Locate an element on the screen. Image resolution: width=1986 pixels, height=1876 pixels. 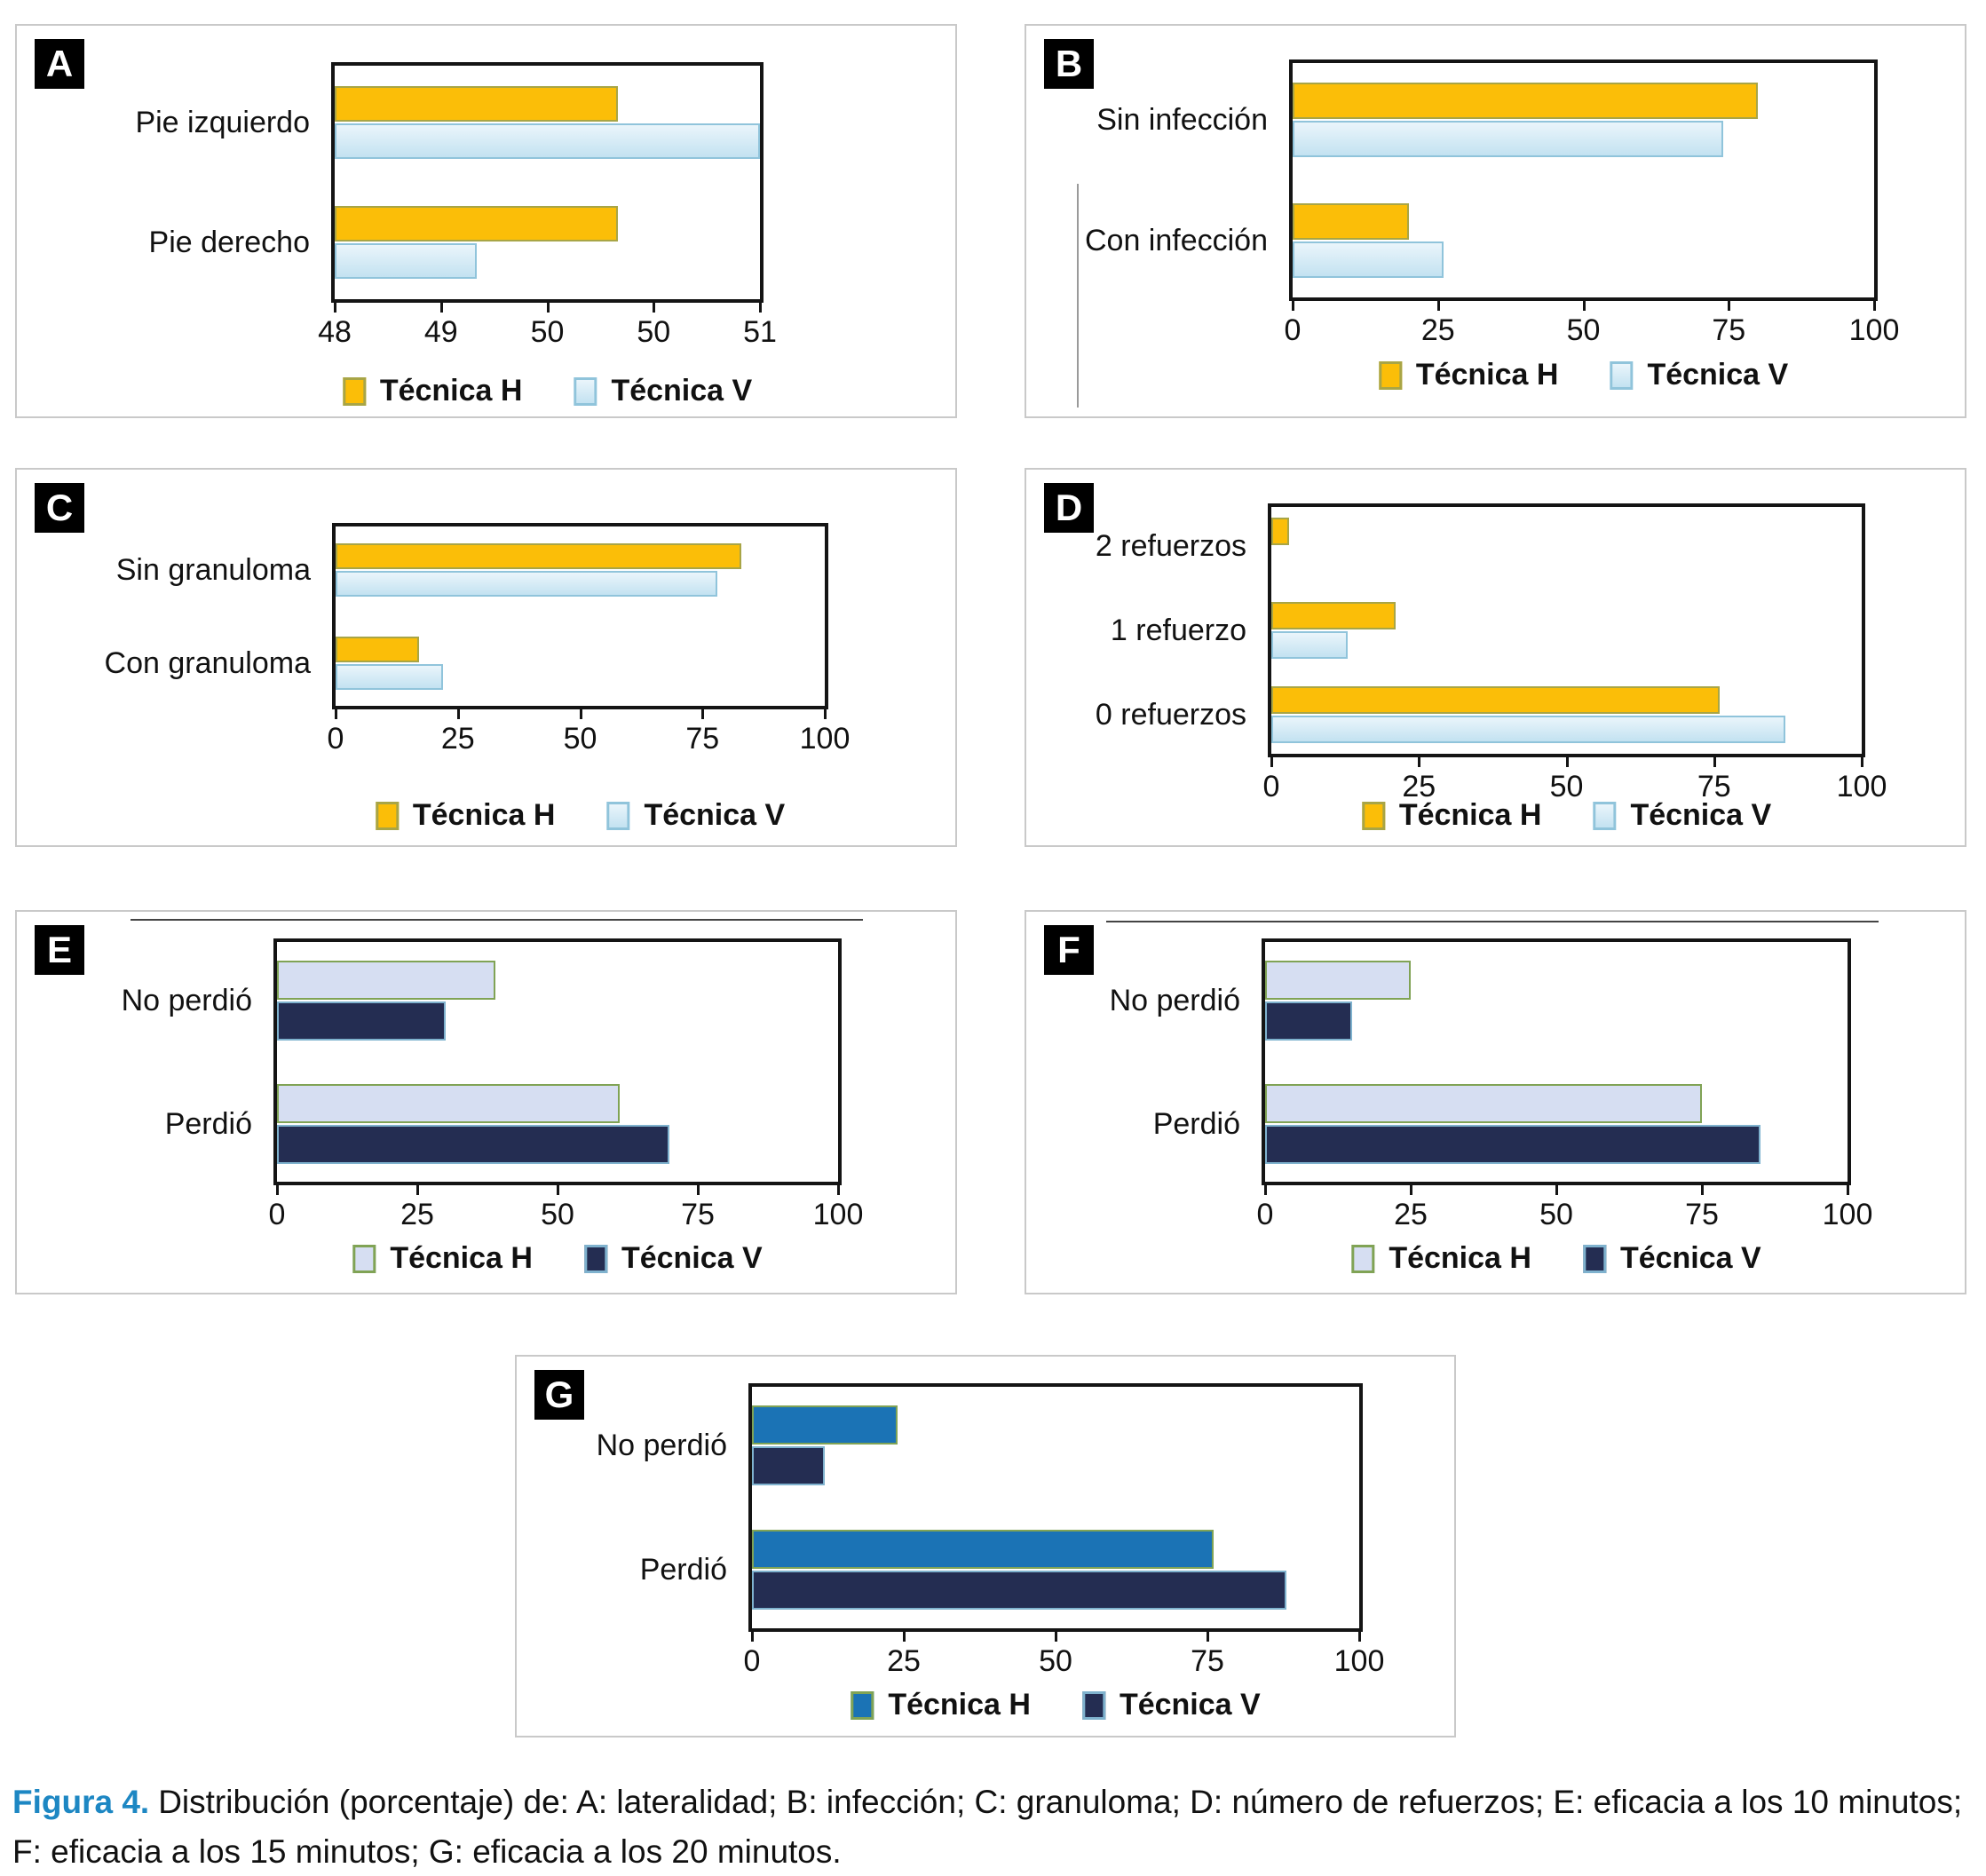
figure-caption-label: Figura 4. is located at coordinates (81, 1802).